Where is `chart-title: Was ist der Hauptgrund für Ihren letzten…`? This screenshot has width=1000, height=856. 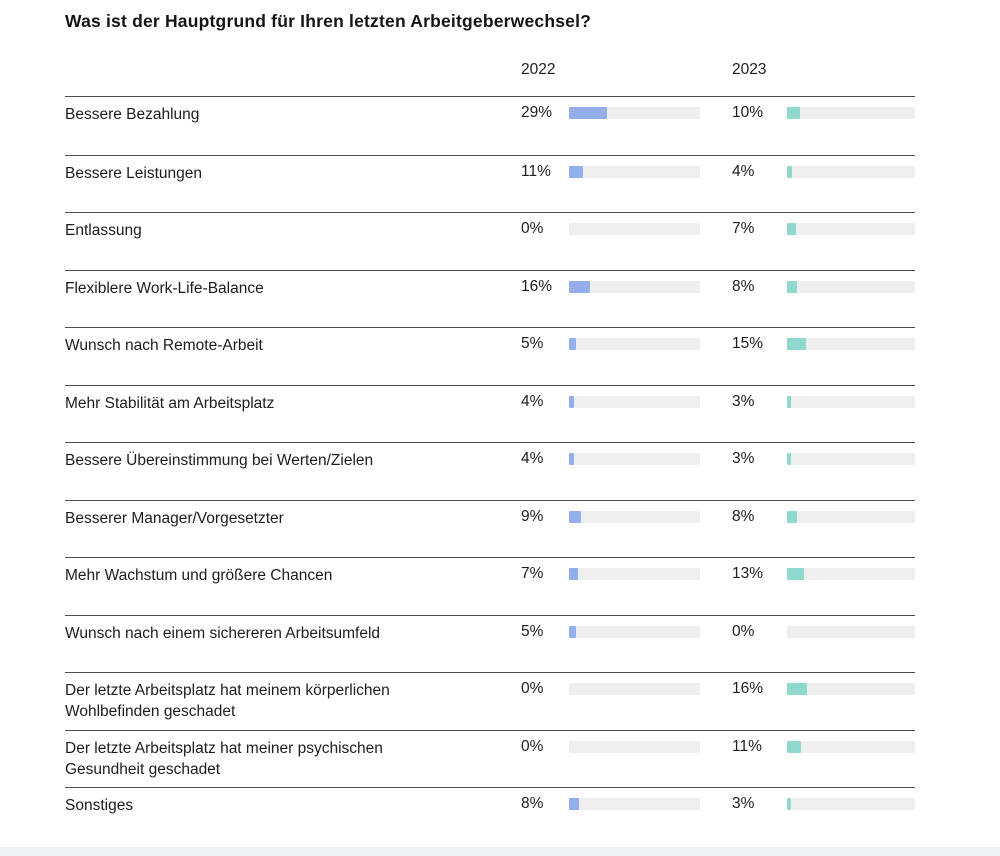
chart-title: Was ist der Hauptgrund für Ihren letzten… is located at coordinates (328, 21).